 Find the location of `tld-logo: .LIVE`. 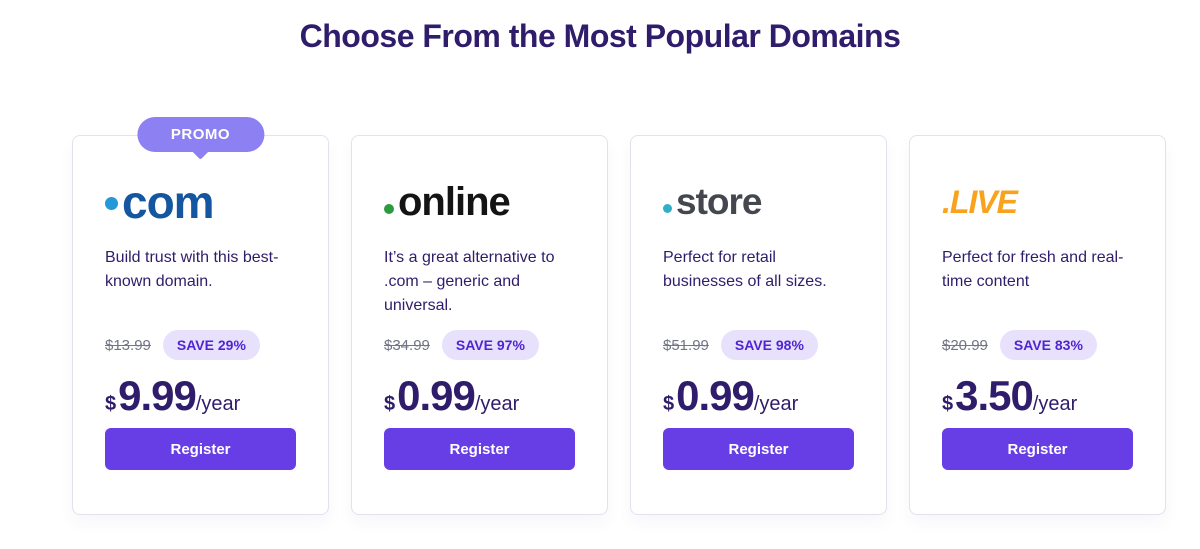

tld-logo: .LIVE is located at coordinates (1037, 202).